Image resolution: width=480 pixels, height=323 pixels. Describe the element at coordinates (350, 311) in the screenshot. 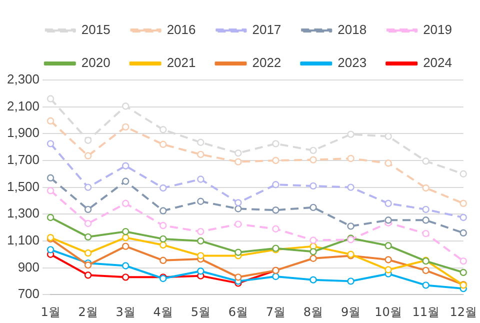

I see `x-tick-label: 9월` at that location.